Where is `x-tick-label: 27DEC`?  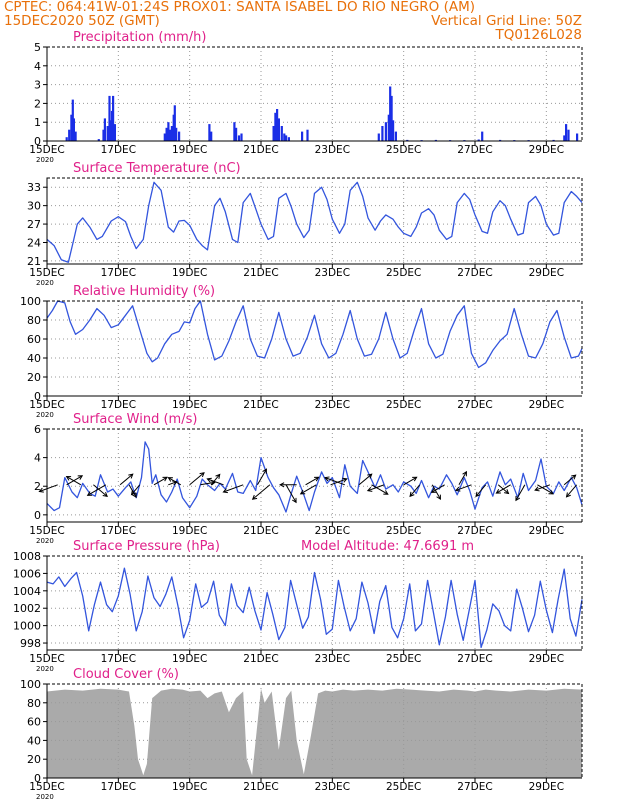
x-tick-label: 27DEC is located at coordinates (474, 150).